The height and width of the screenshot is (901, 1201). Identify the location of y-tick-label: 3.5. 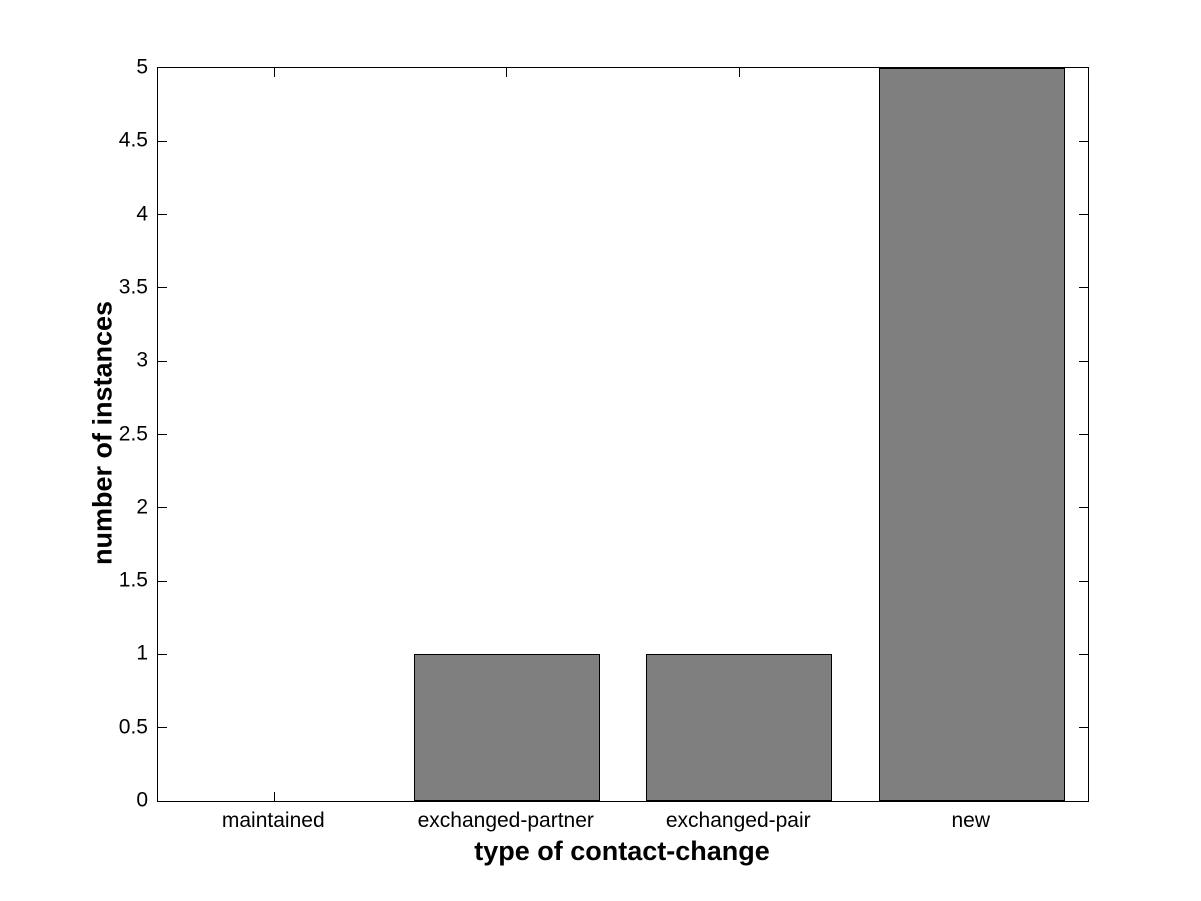
(133, 287).